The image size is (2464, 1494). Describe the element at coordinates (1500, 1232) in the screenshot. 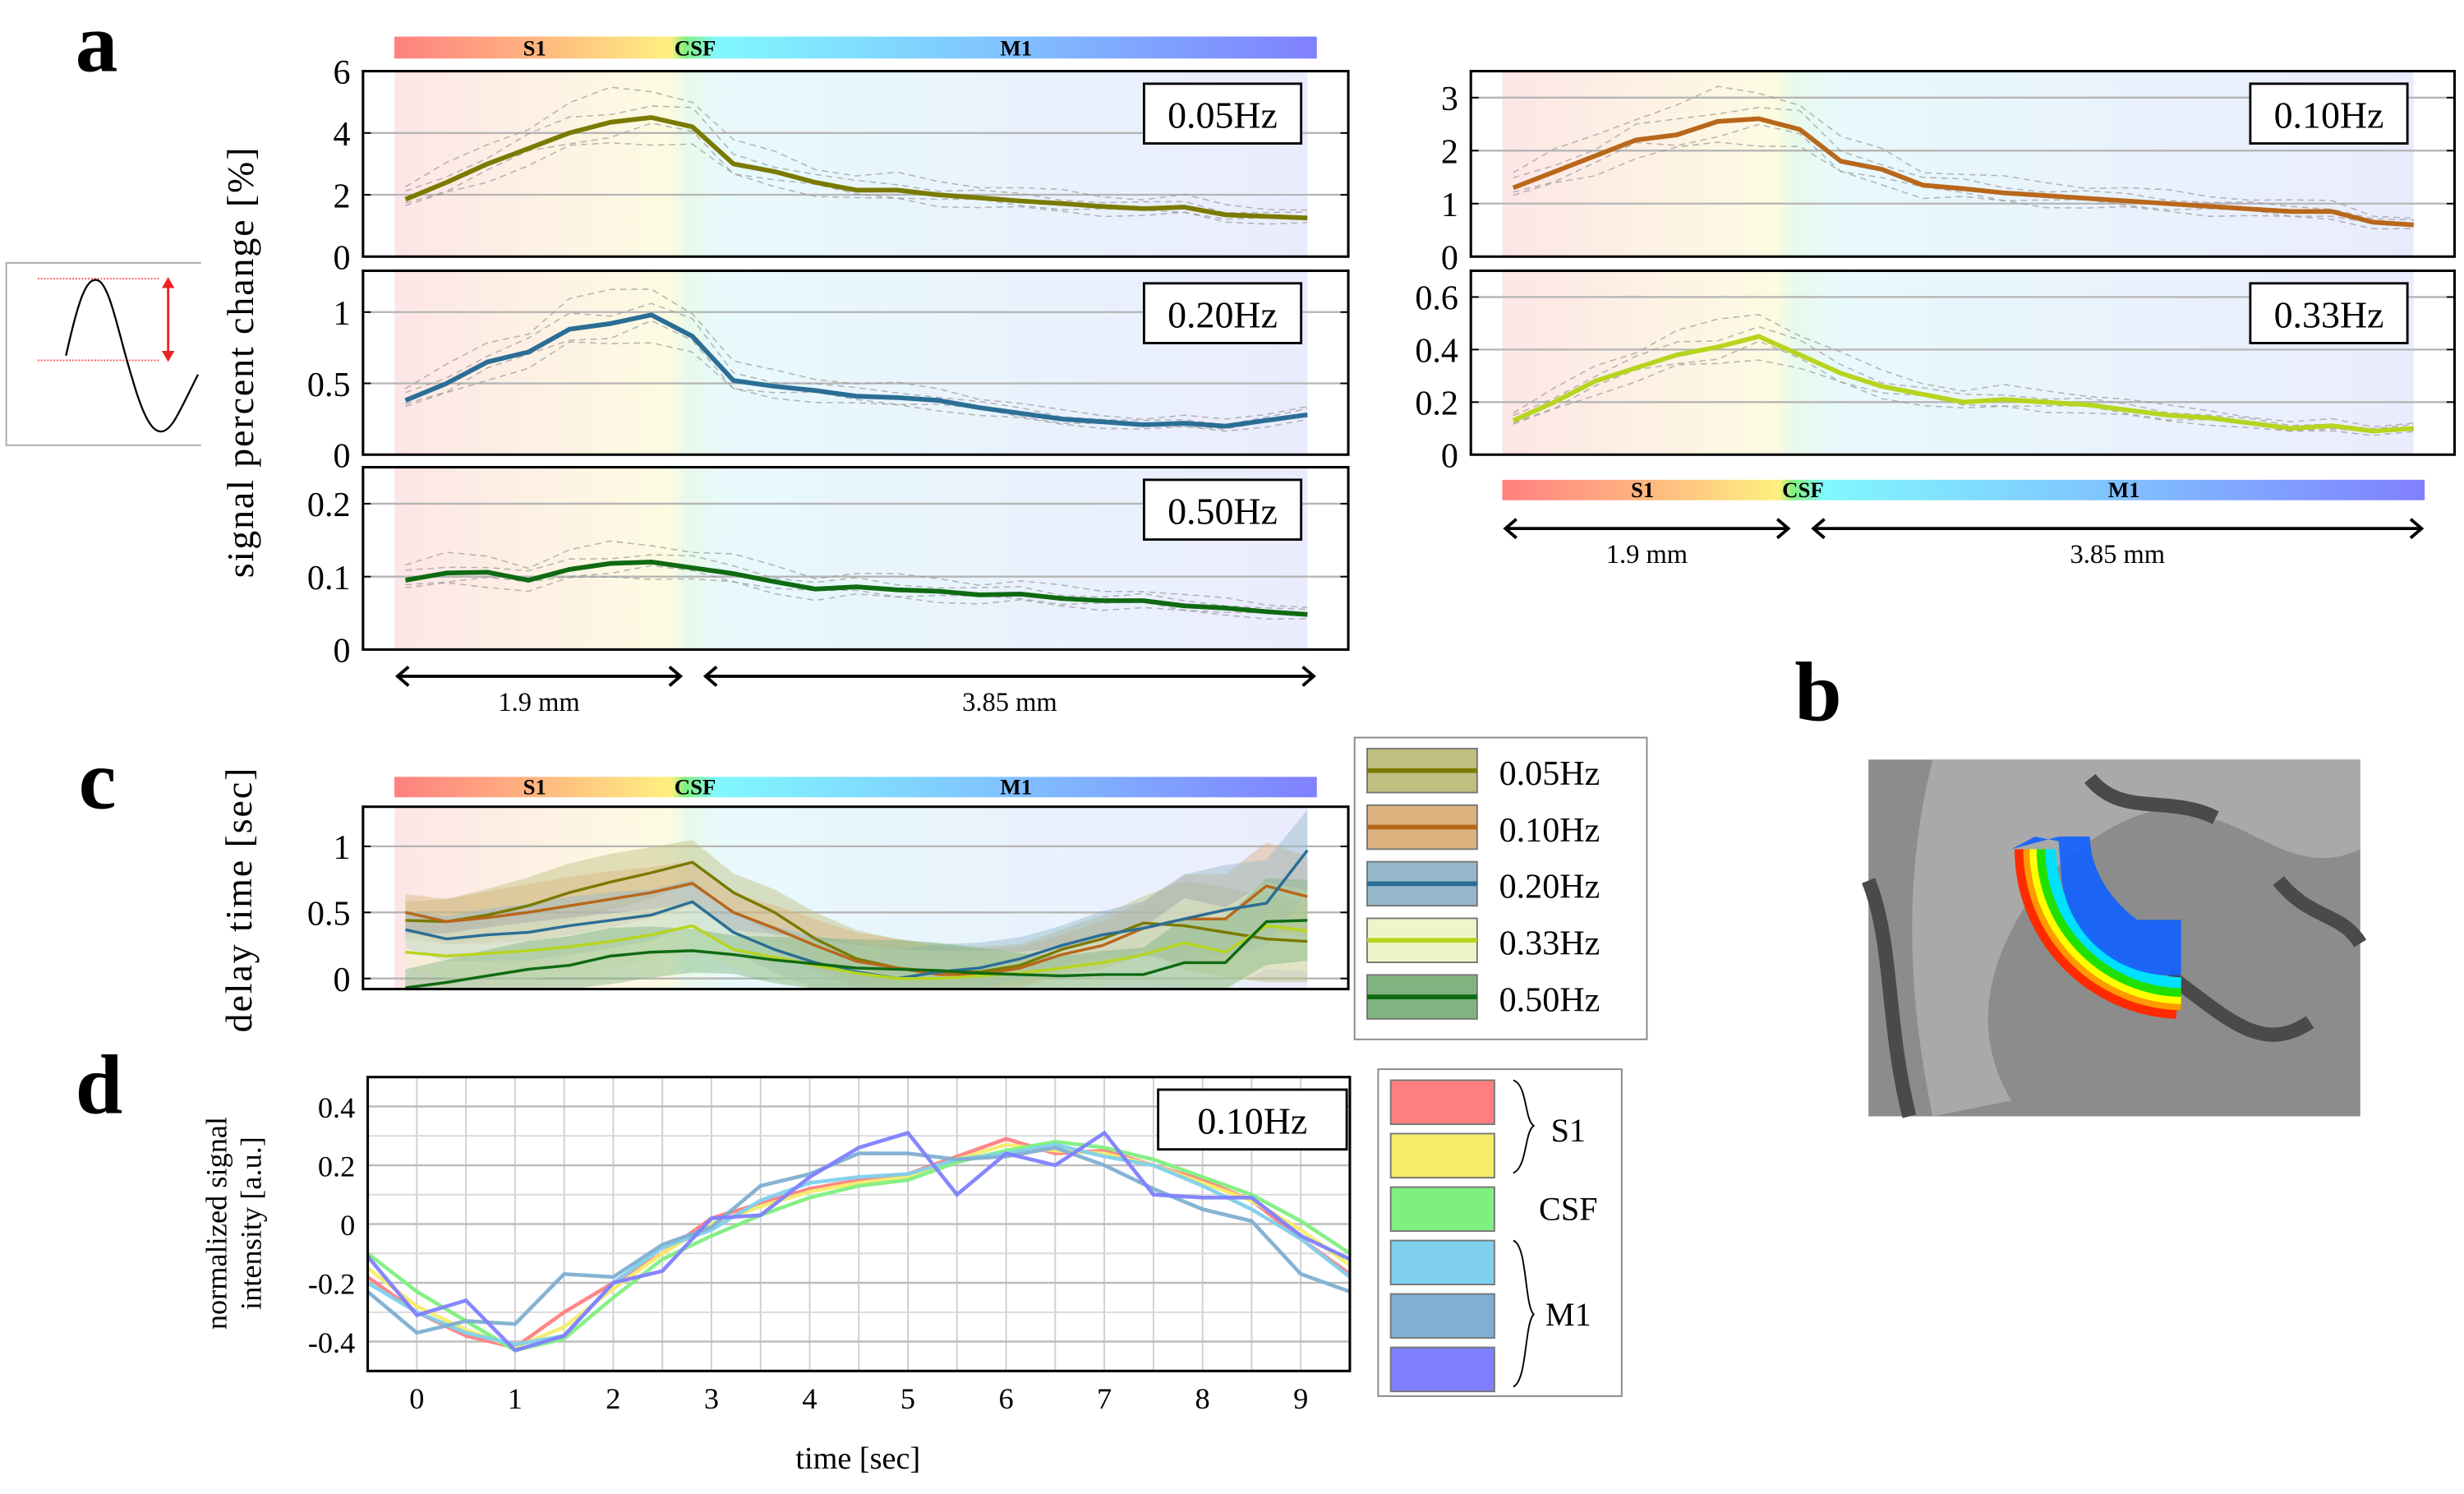

I see `panel-d-legend: S1 CSF M1` at that location.